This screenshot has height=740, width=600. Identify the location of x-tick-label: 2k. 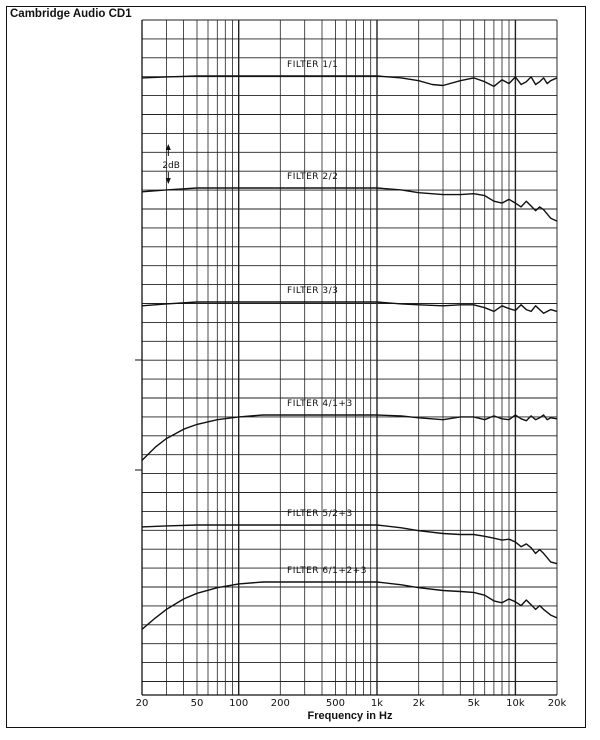
(419, 703).